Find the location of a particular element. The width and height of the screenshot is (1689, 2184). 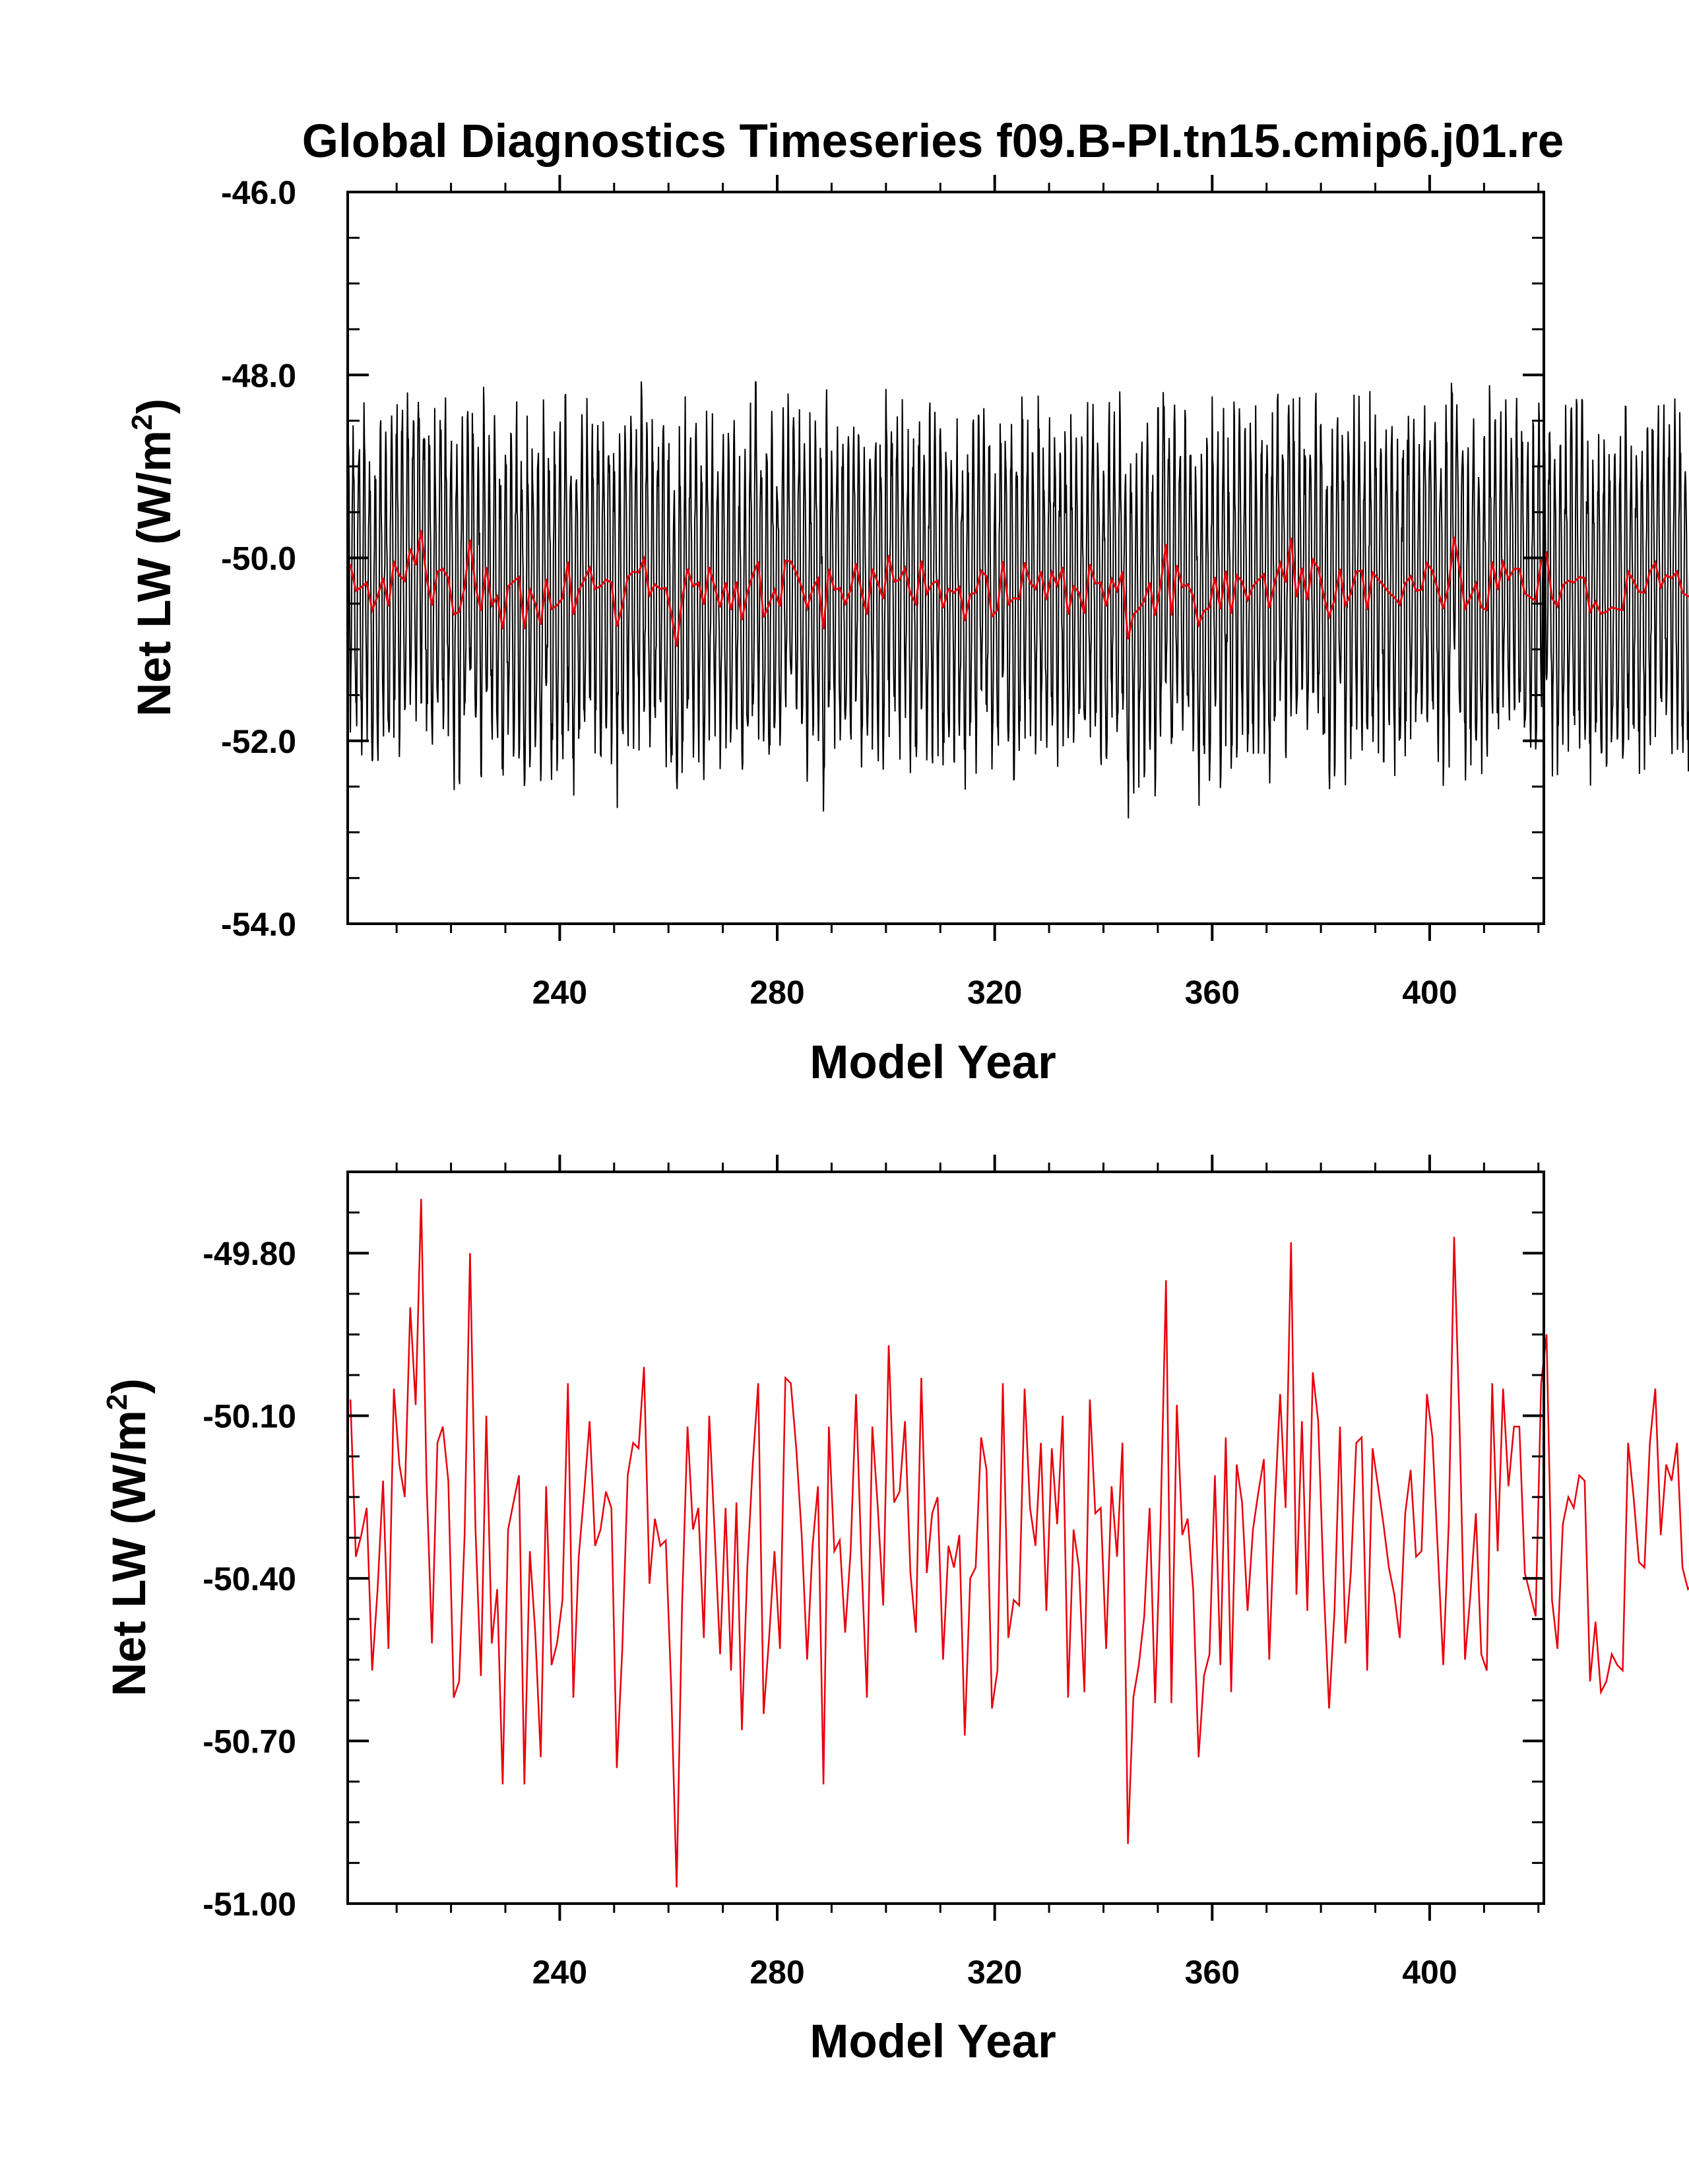

bottom-y-axis-label: Net LW (W/m2) is located at coordinates (128, 1537).